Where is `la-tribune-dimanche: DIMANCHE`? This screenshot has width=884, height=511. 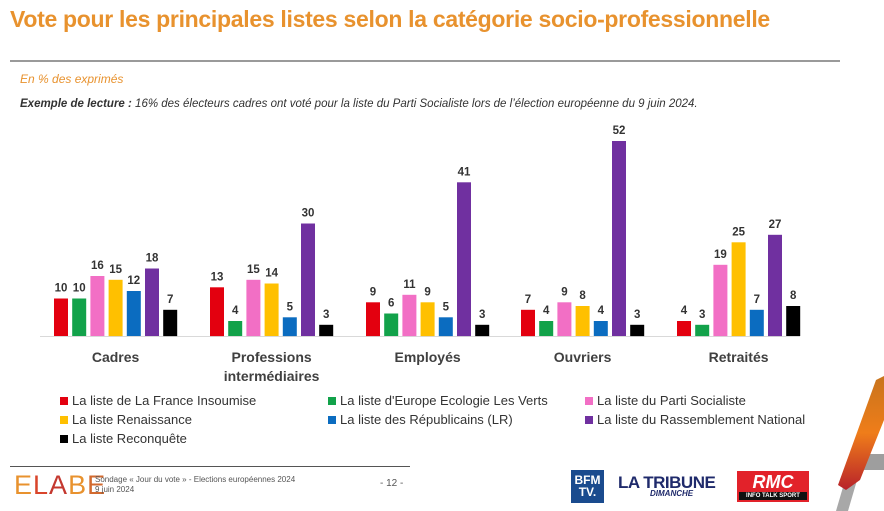 la-tribune-dimanche: DIMANCHE is located at coordinates (672, 493).